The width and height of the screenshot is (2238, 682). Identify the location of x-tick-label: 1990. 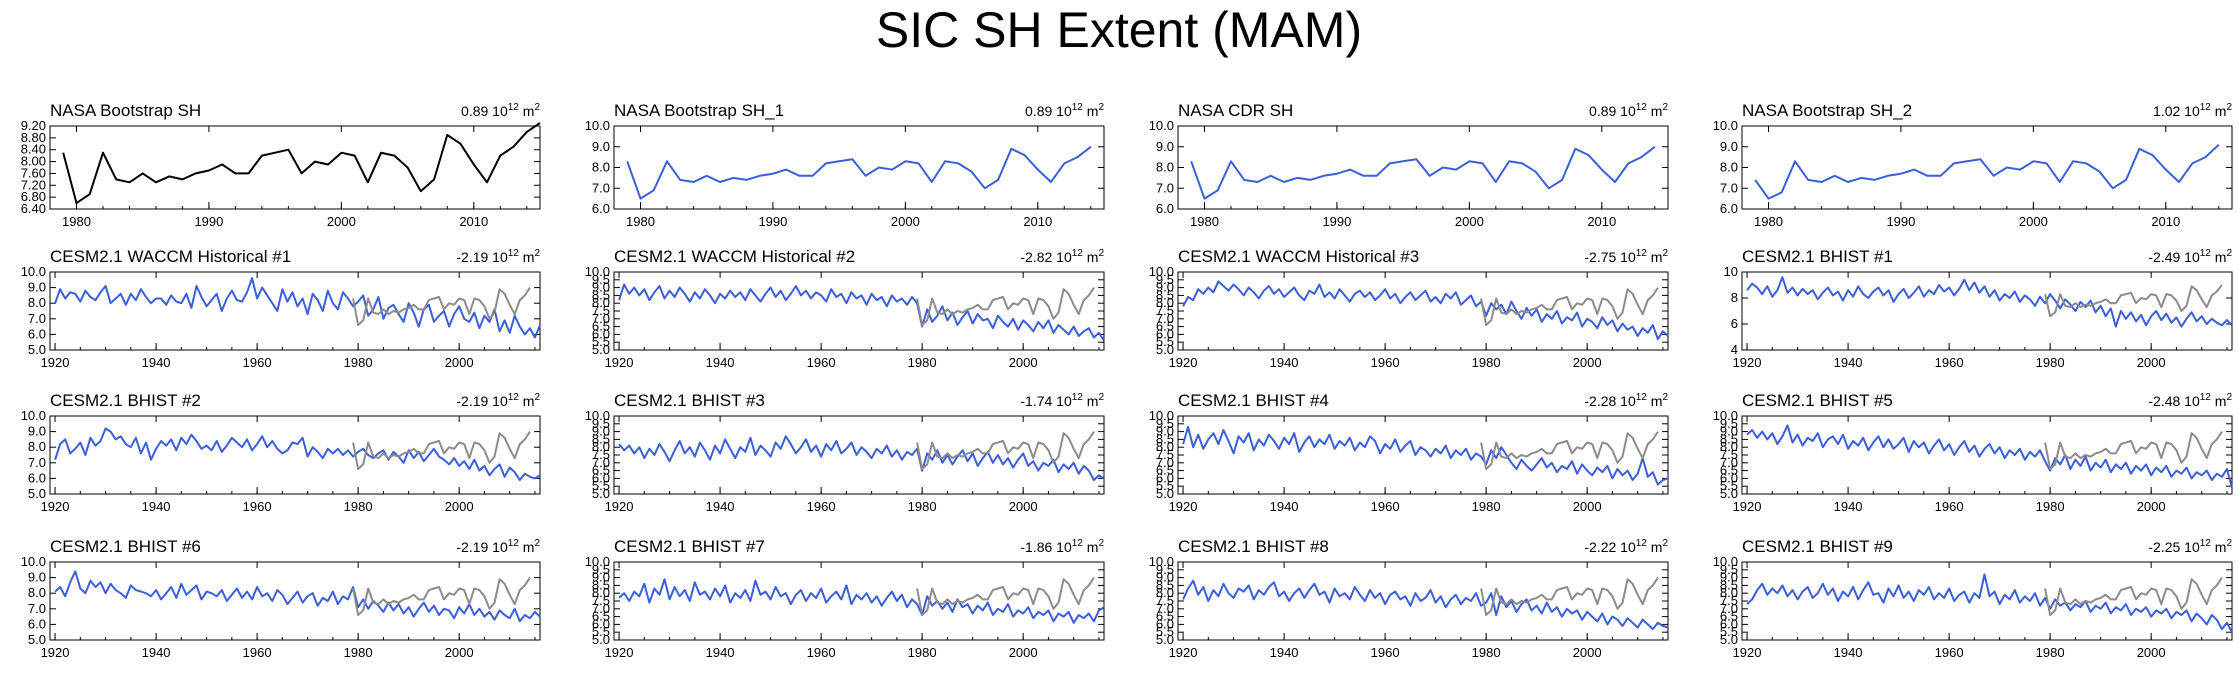
(1900, 221).